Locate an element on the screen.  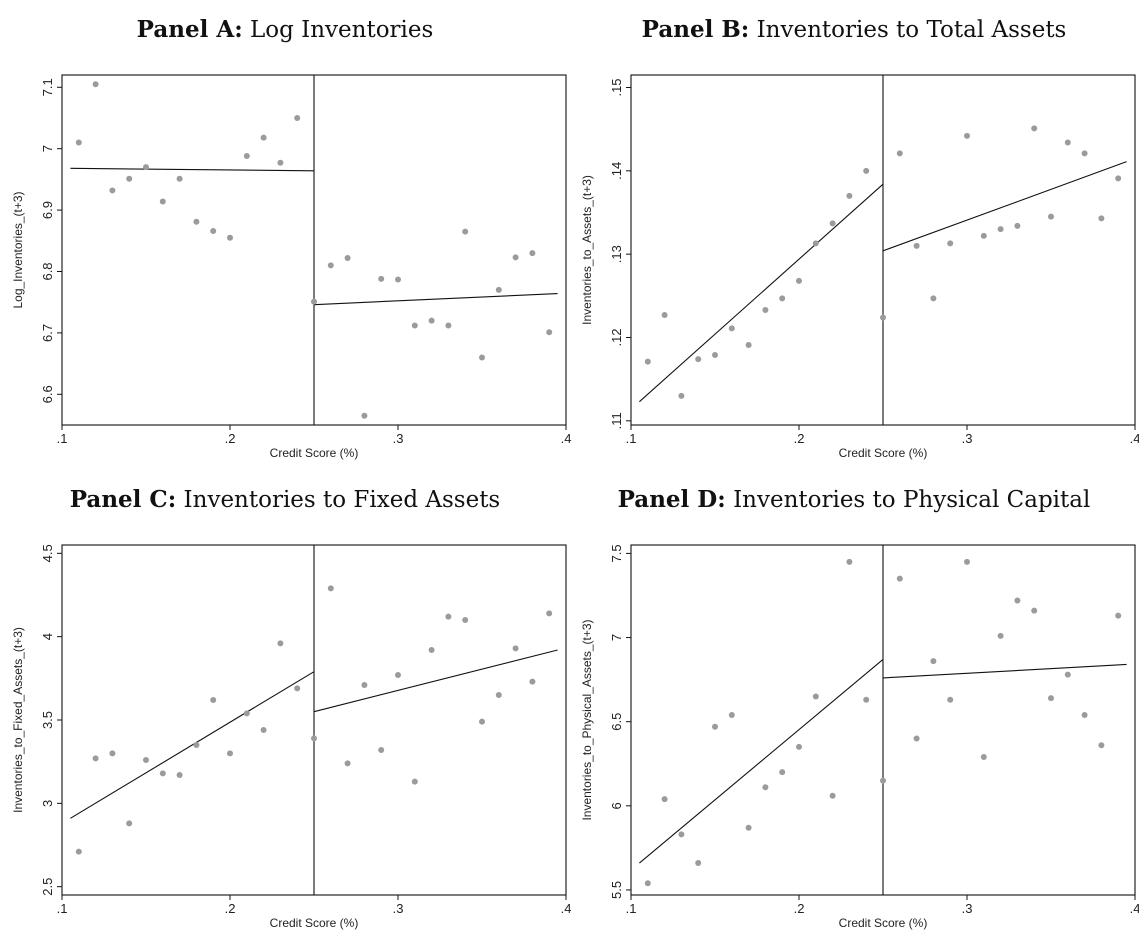
x-axis-label: Credit Score (%) is located at coordinates (314, 923).